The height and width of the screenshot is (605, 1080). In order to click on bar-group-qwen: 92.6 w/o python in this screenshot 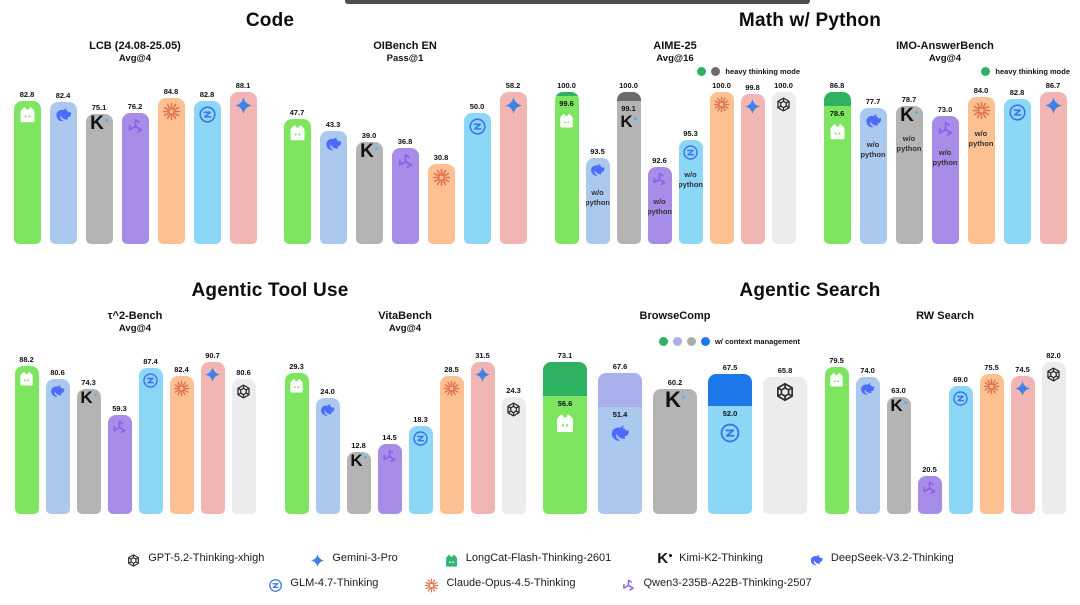, I will do `click(659, 200)`.